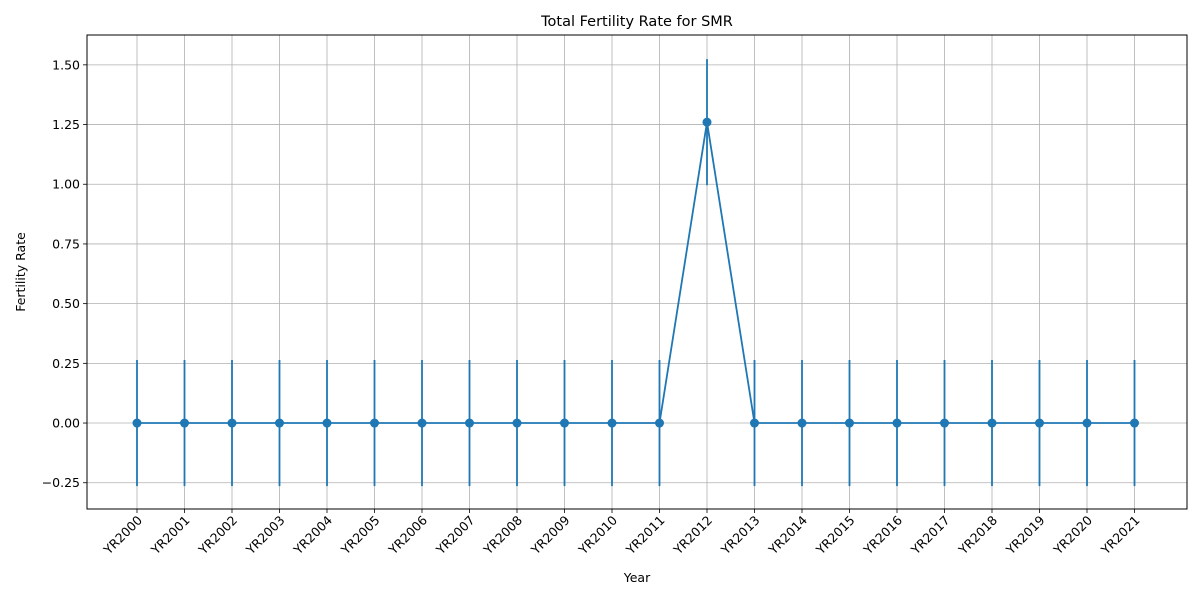 The width and height of the screenshot is (1200, 600). I want to click on y-tick-label: 0.75, so click(66, 243).